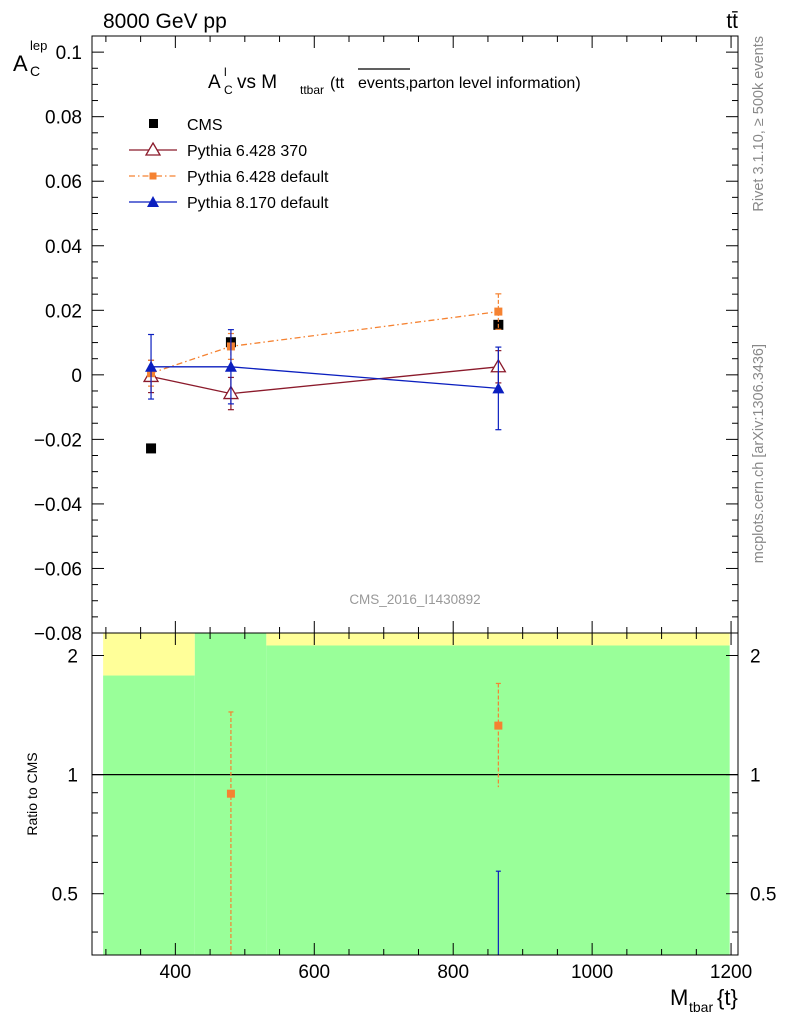 Image resolution: width=786 pixels, height=1024 pixels. What do you see at coordinates (337, 83) in the screenshot?
I see `title-paren-open: (tt` at bounding box center [337, 83].